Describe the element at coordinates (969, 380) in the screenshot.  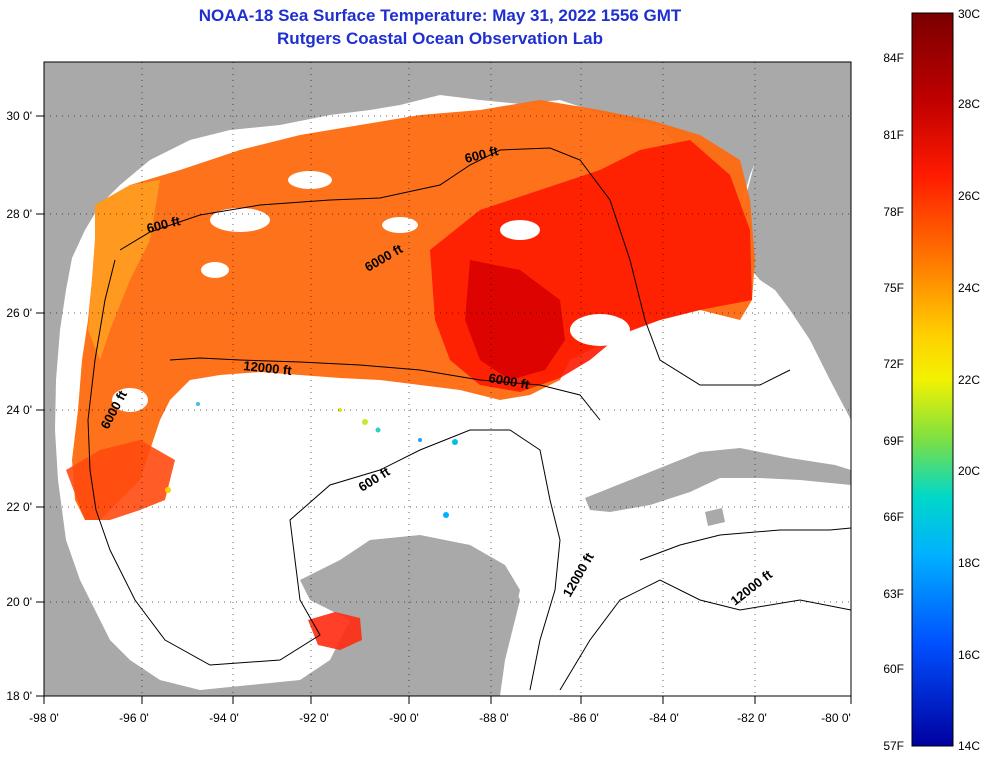
I see `celsius-label: 22C` at that location.